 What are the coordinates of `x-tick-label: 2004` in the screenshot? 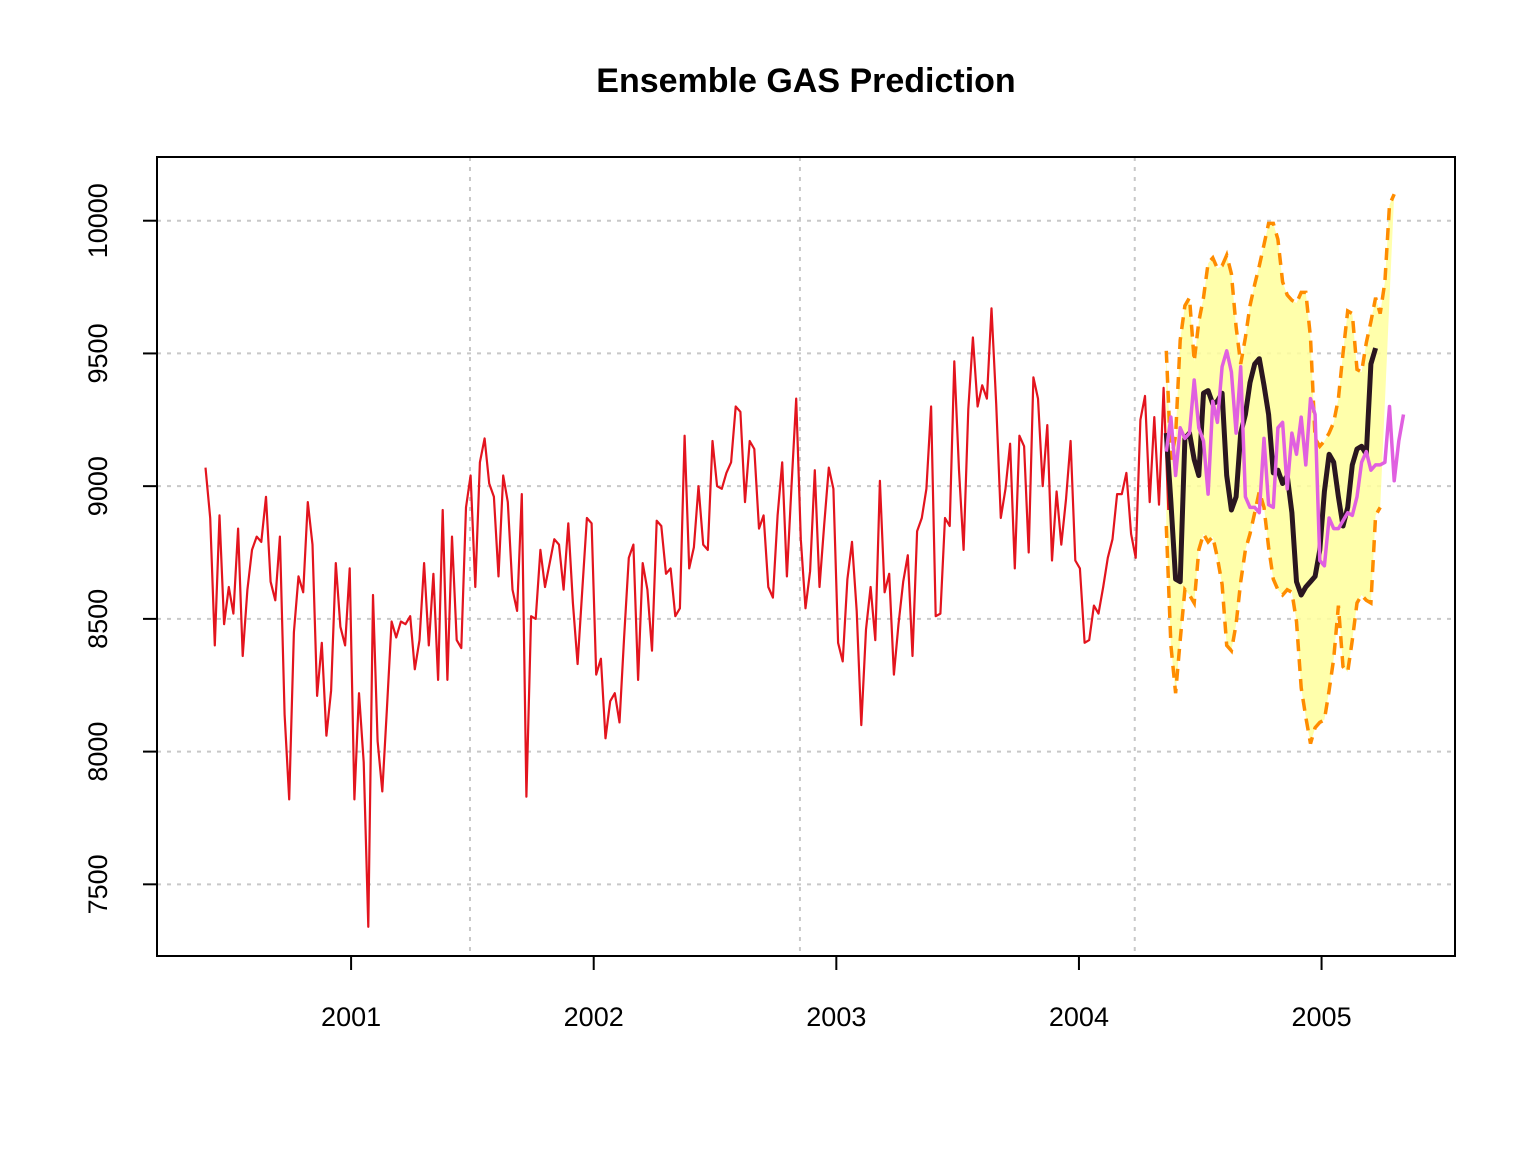 It's located at (1079, 1017).